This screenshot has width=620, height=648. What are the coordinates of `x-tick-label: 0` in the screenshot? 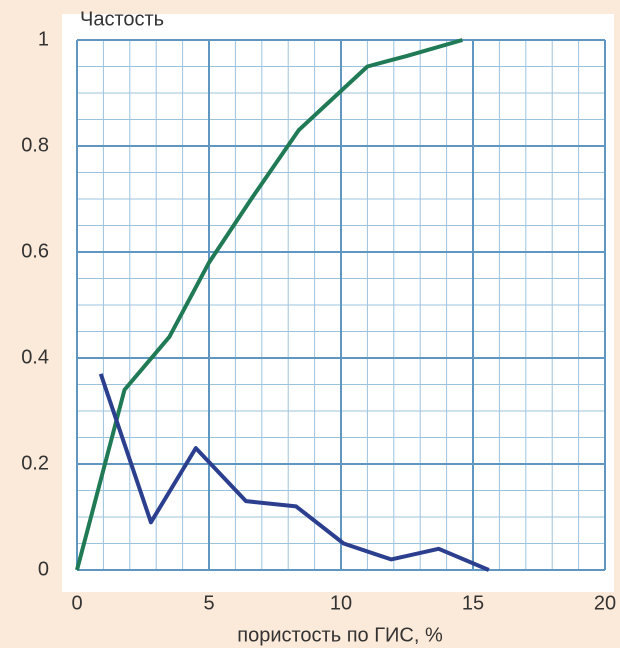 It's located at (76, 603).